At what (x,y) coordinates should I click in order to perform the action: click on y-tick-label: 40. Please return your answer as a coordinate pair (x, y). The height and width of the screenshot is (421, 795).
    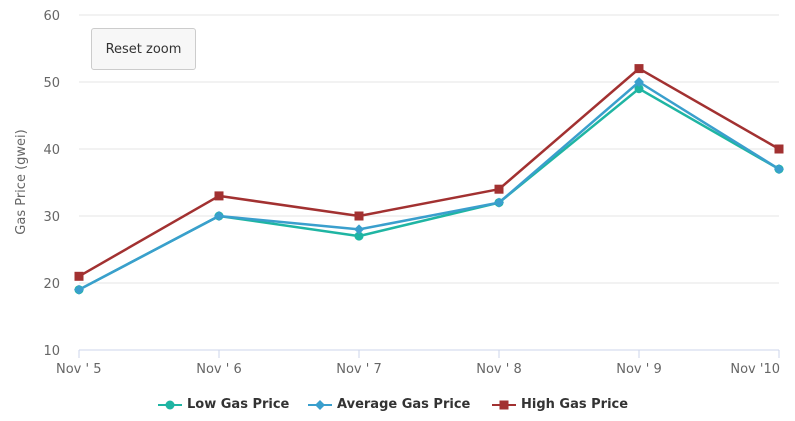
    Looking at the image, I should click on (51, 150).